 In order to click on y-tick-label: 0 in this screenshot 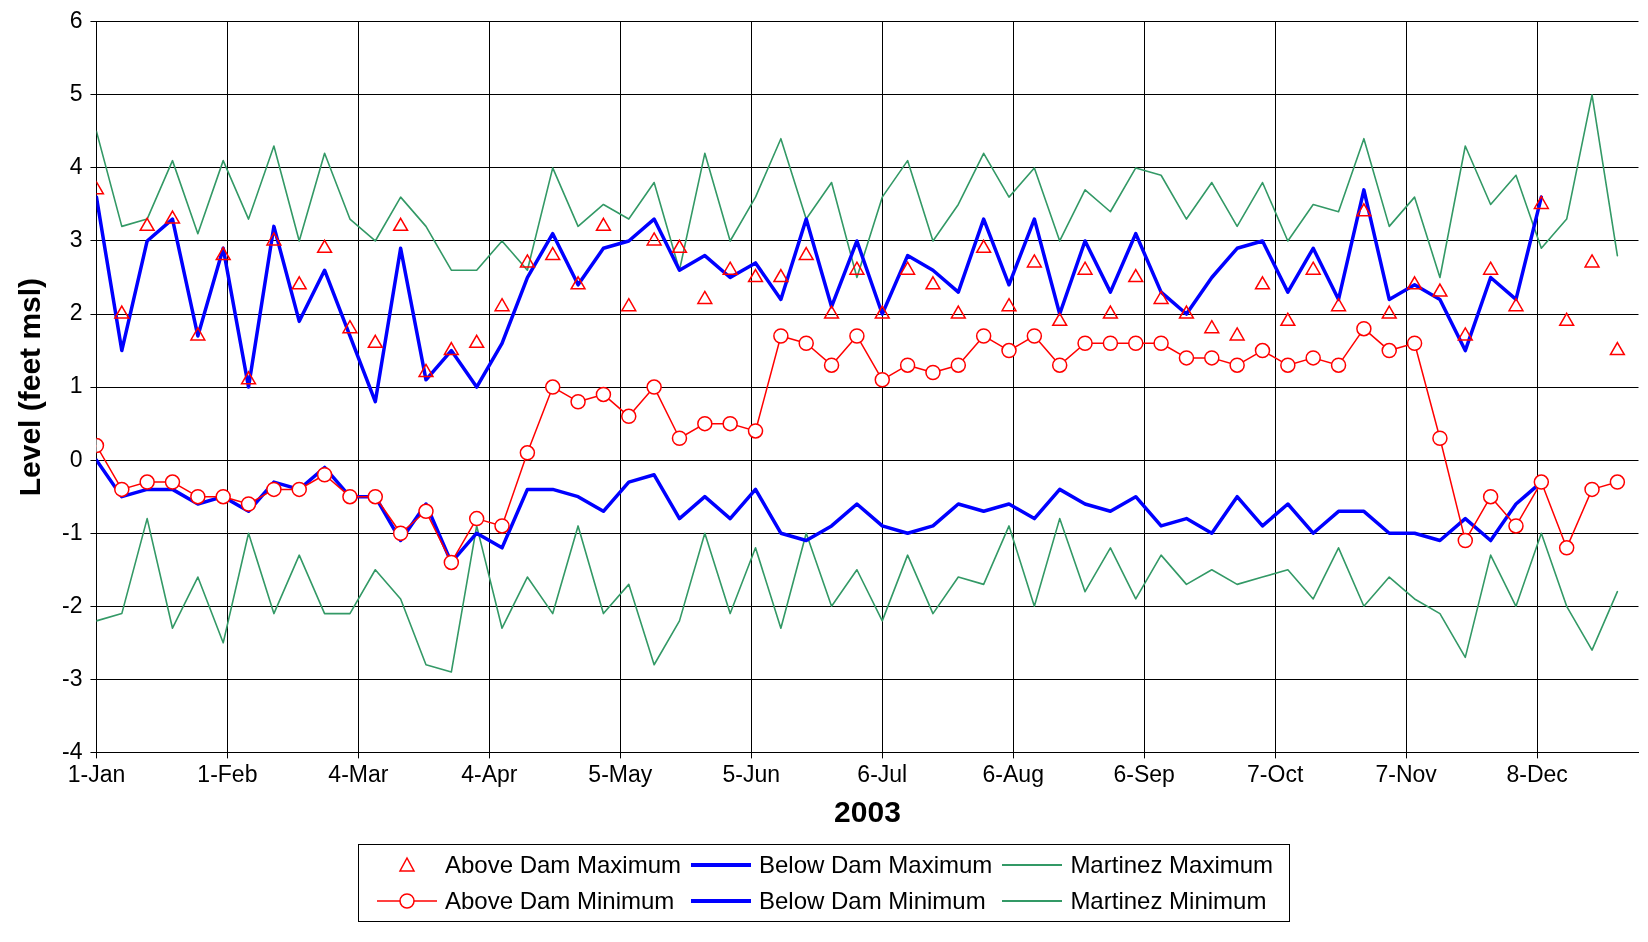, I will do `click(76, 458)`.